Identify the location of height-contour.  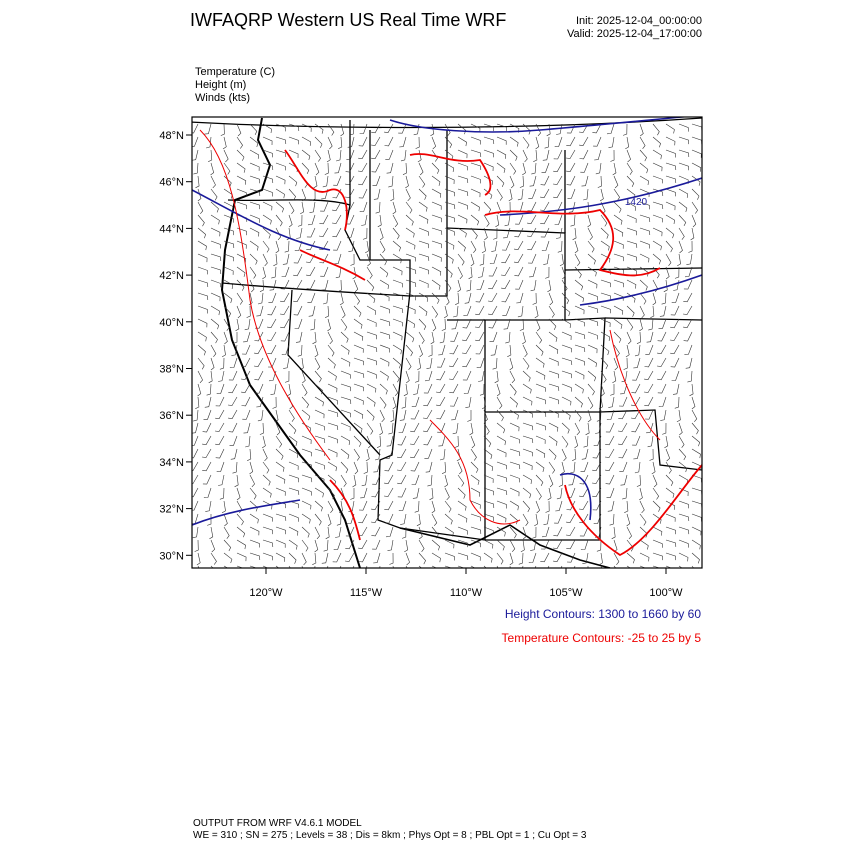
(640, 290).